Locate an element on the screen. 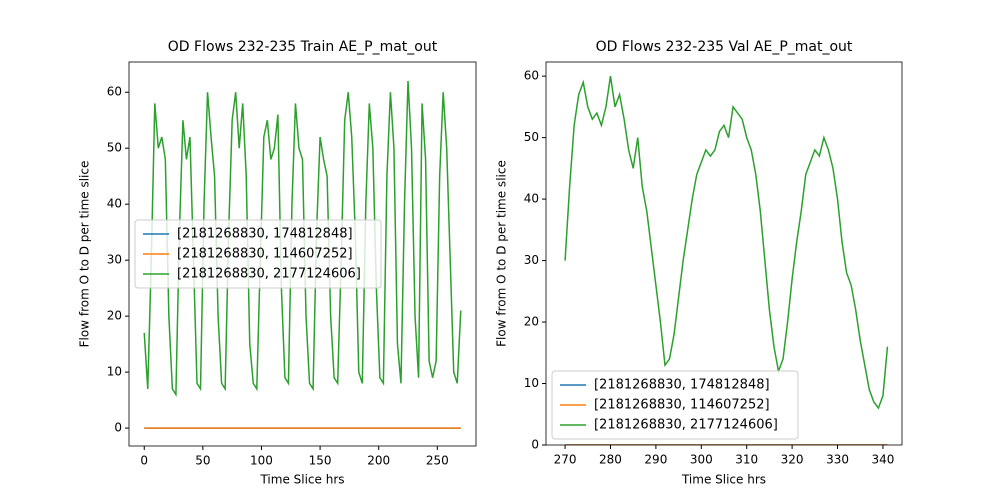 The height and width of the screenshot is (500, 1000). x-tick-label: 250 is located at coordinates (437, 461).